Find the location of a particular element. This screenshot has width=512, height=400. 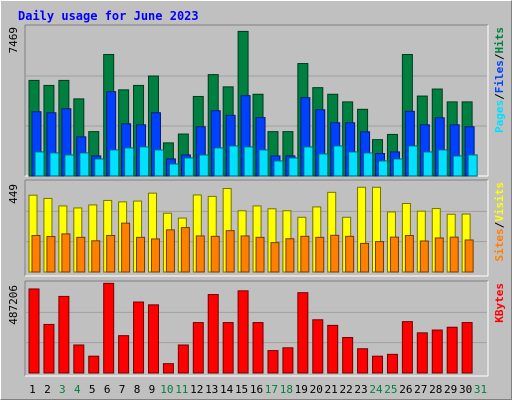

x-tick-label-day-2: 2 is located at coordinates (47, 389).